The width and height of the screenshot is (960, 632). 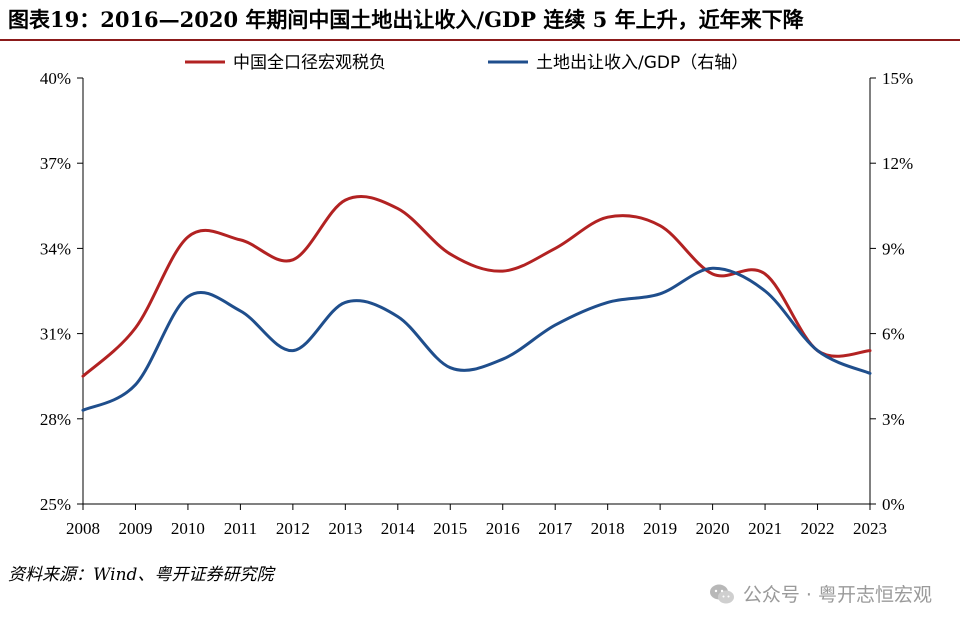 What do you see at coordinates (55, 248) in the screenshot?
I see `y-left-tick-label: 34%` at bounding box center [55, 248].